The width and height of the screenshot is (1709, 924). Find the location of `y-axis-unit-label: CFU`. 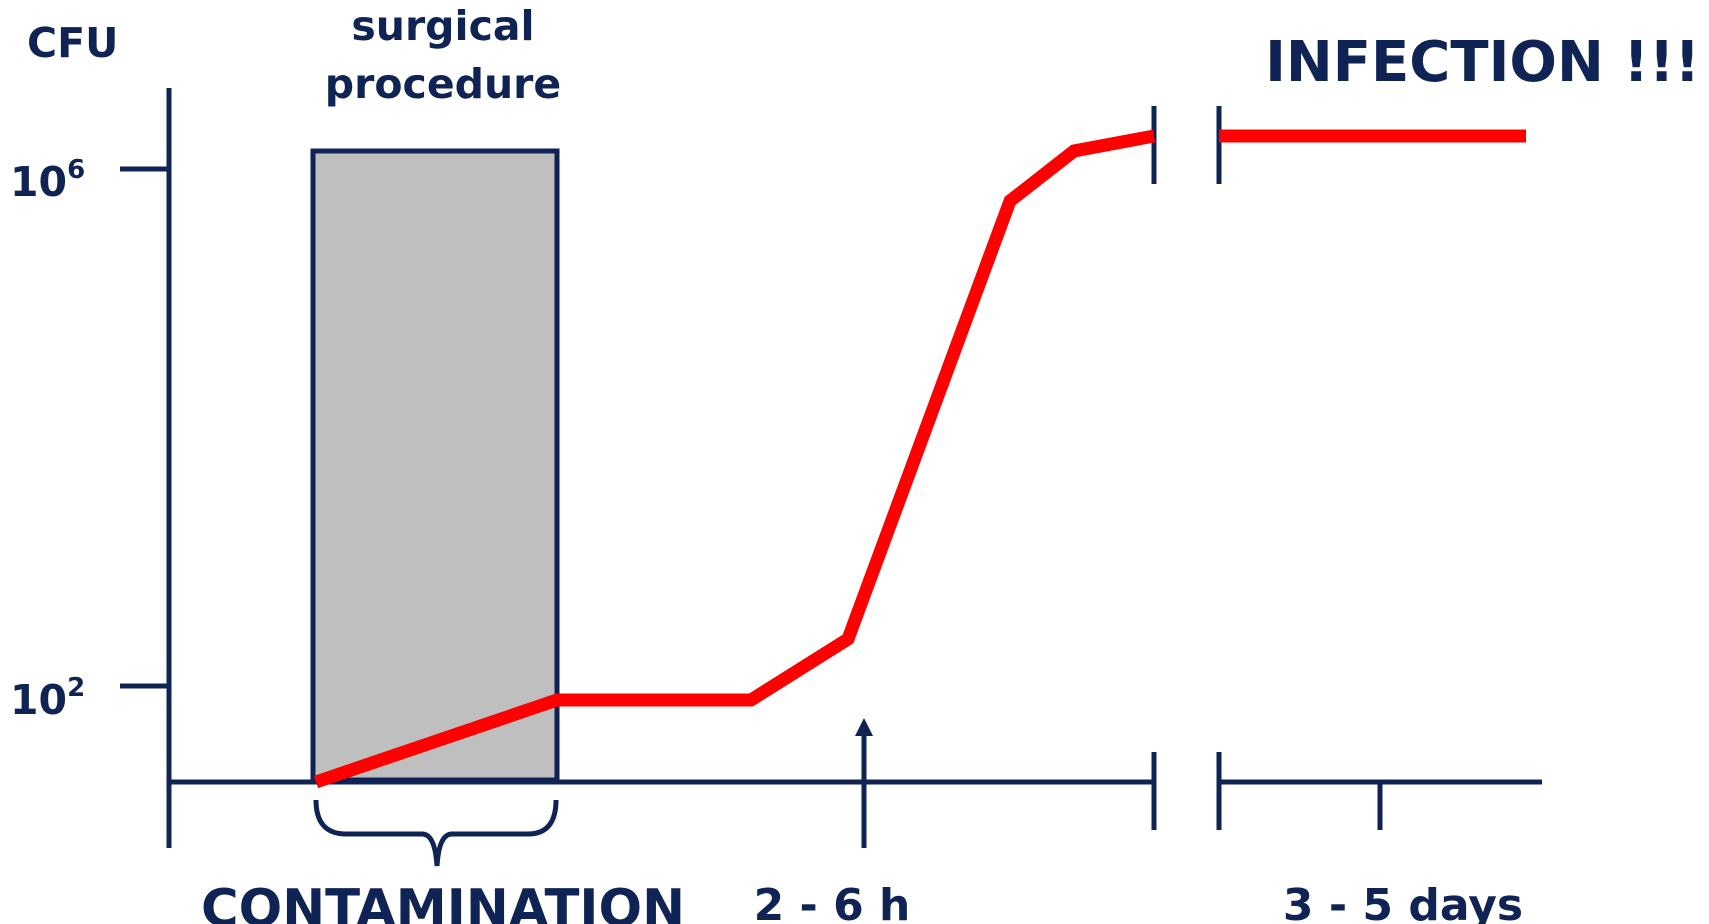

y-axis-unit-label: CFU is located at coordinates (72, 43).